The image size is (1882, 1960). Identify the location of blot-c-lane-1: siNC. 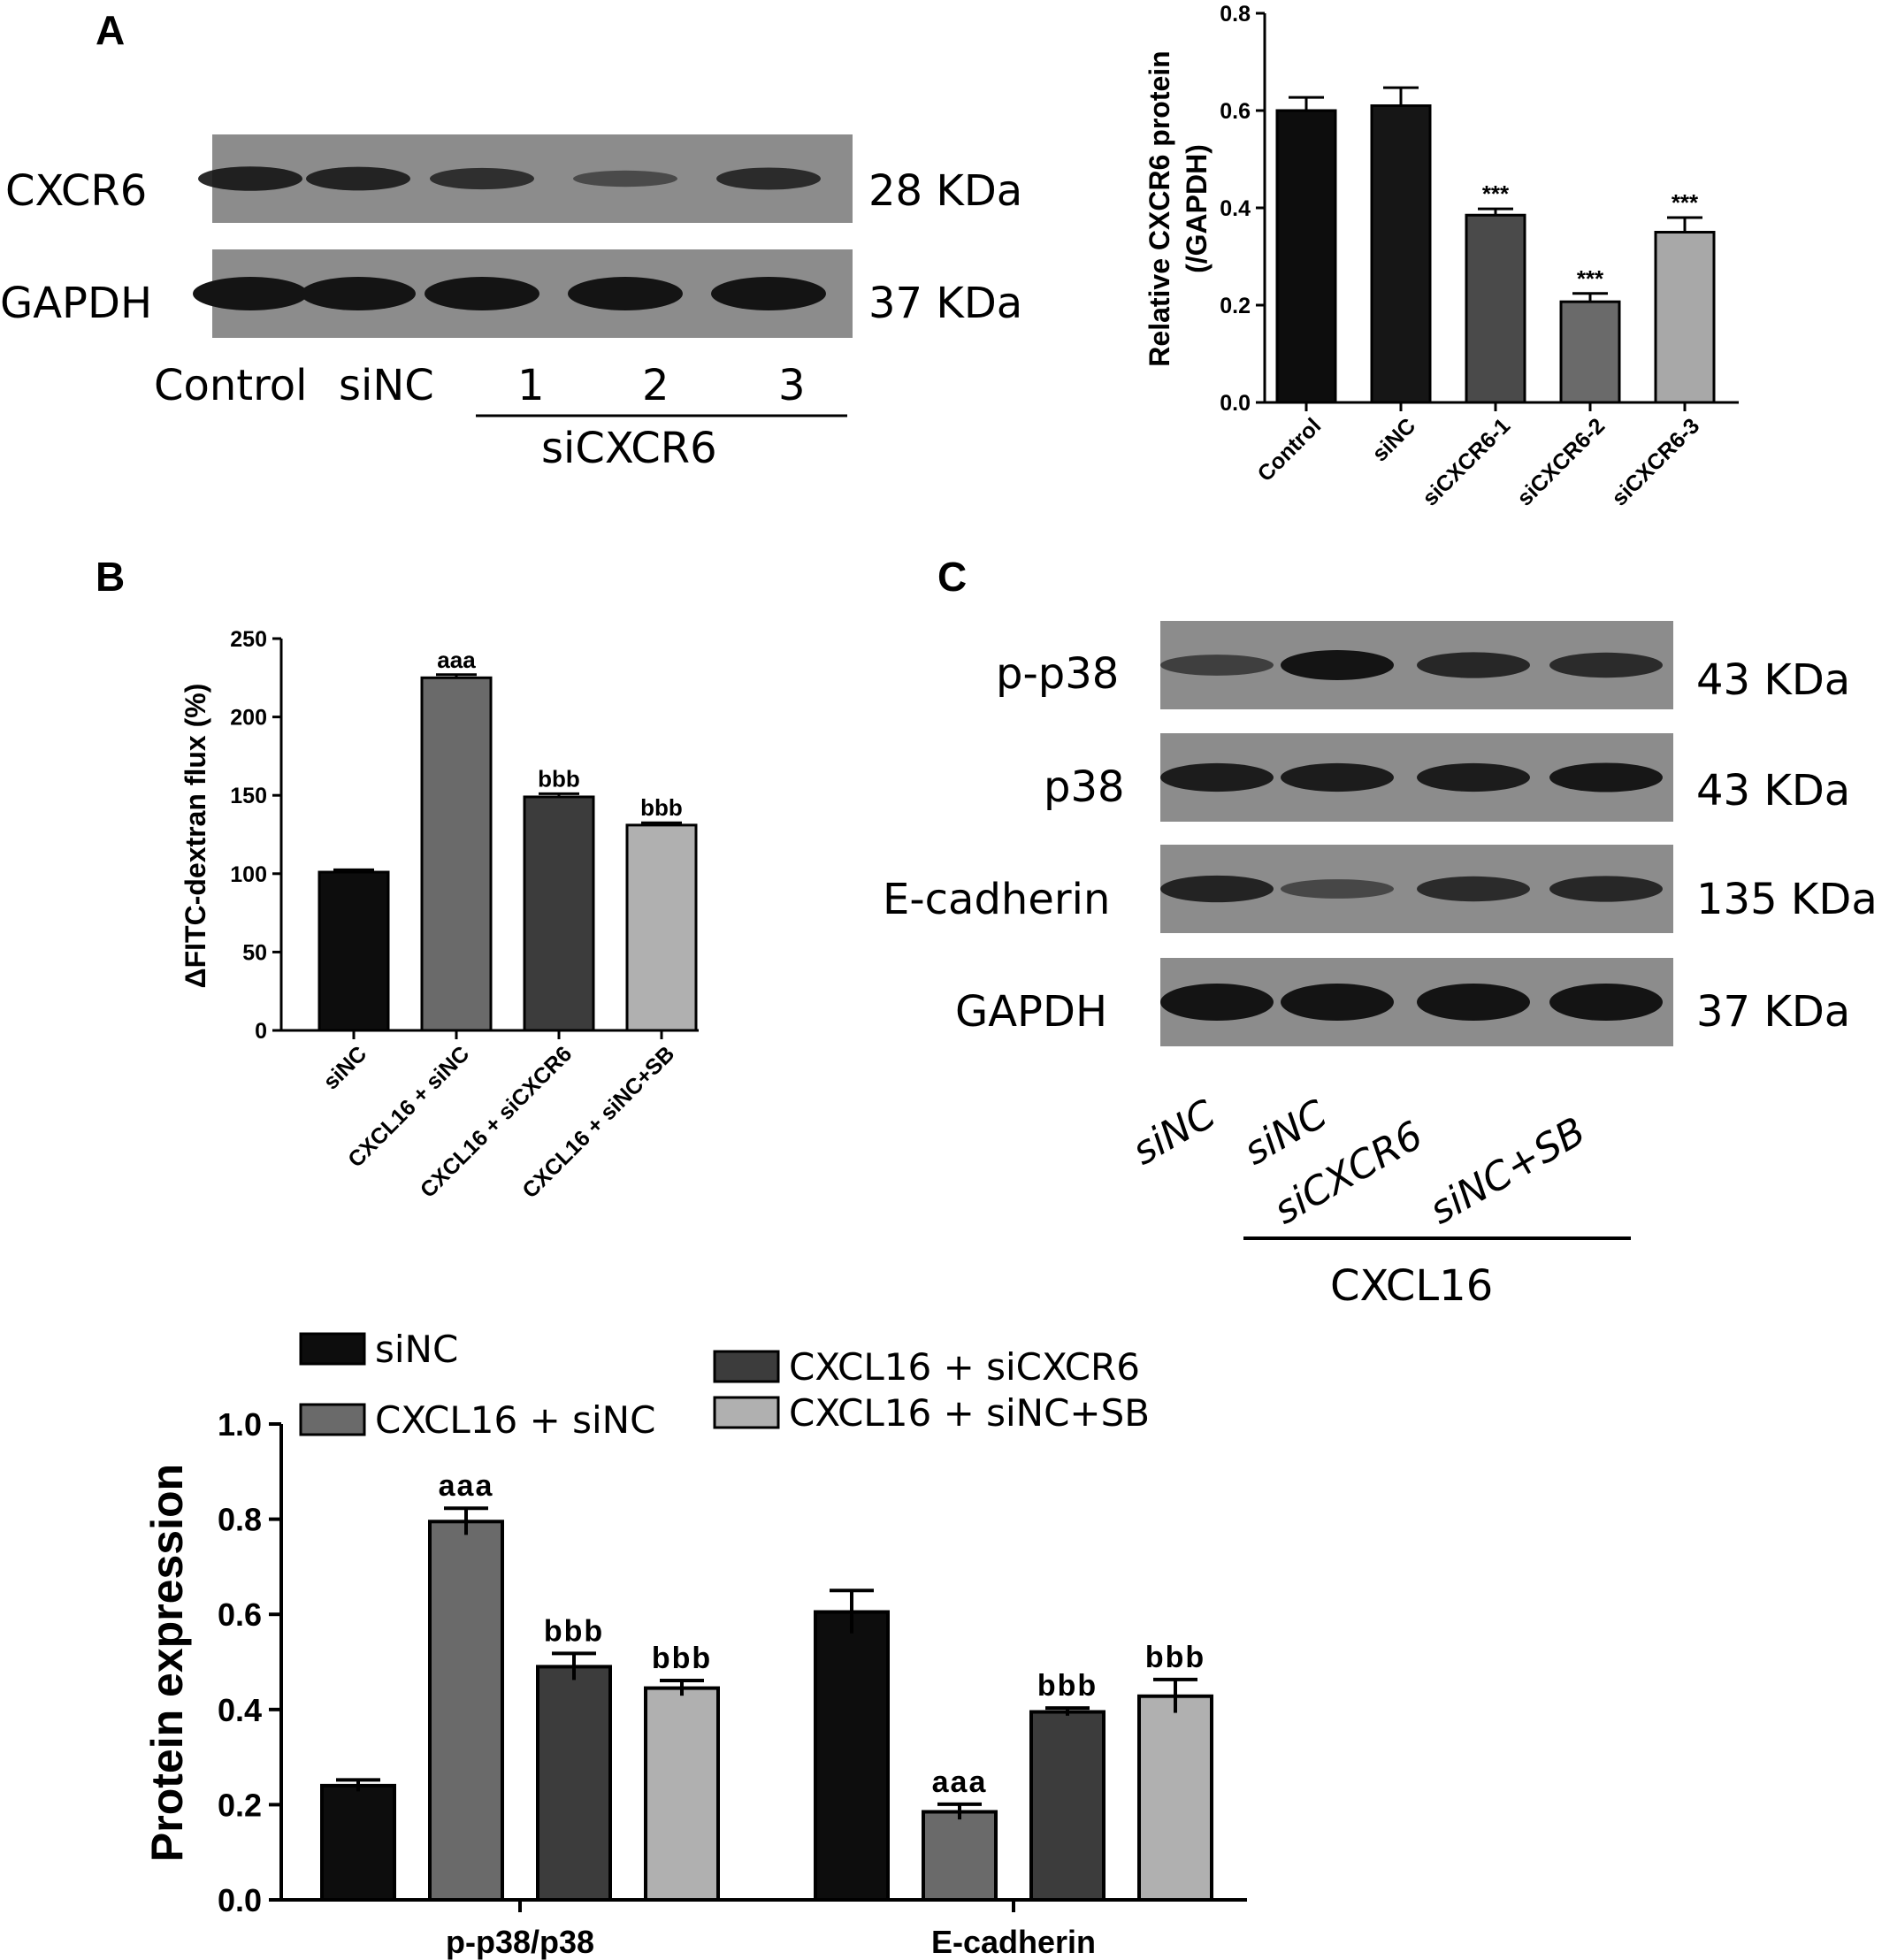
(1174, 1133).